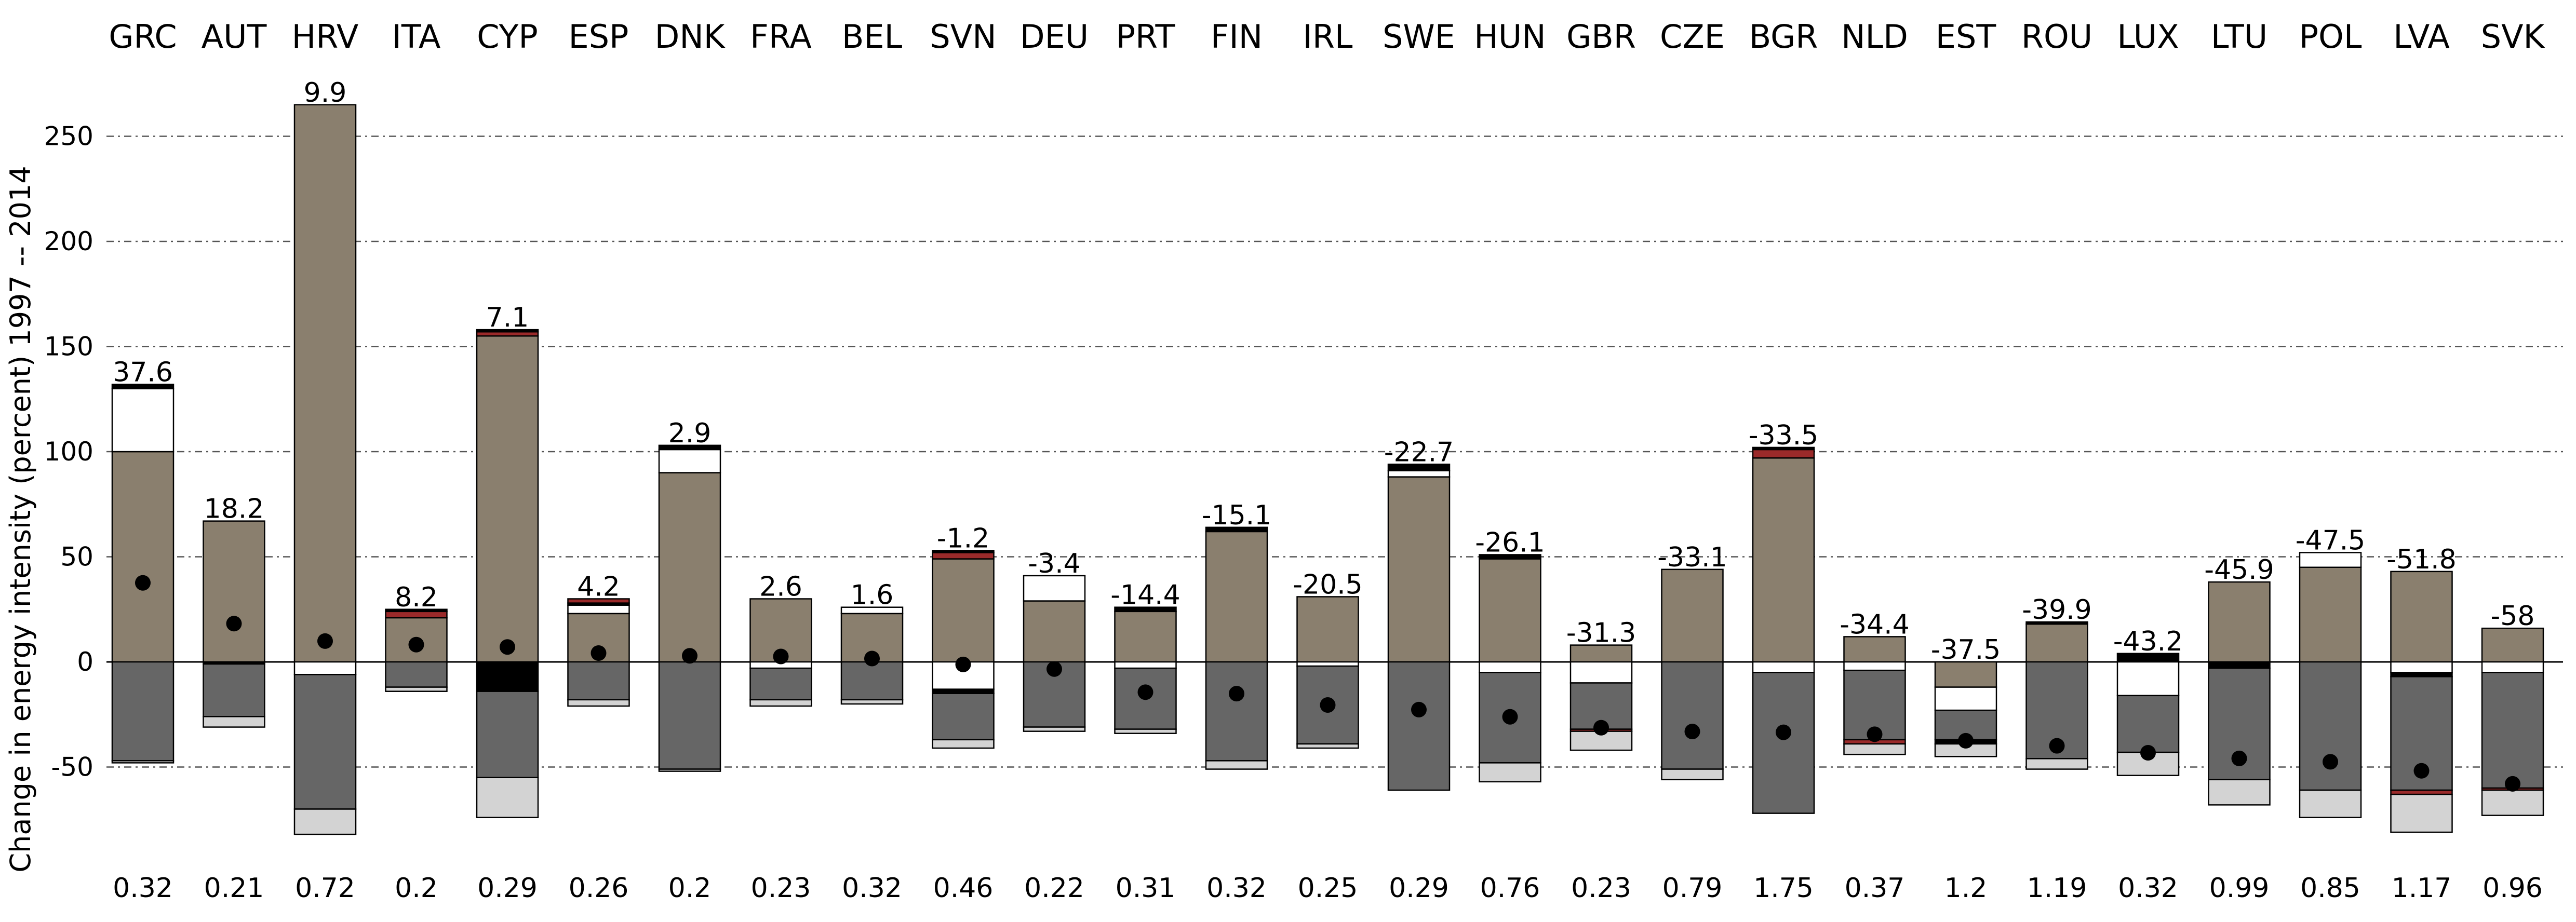 The width and height of the screenshot is (2576, 922). Describe the element at coordinates (2057, 695) in the screenshot. I see `bar-rou` at that location.